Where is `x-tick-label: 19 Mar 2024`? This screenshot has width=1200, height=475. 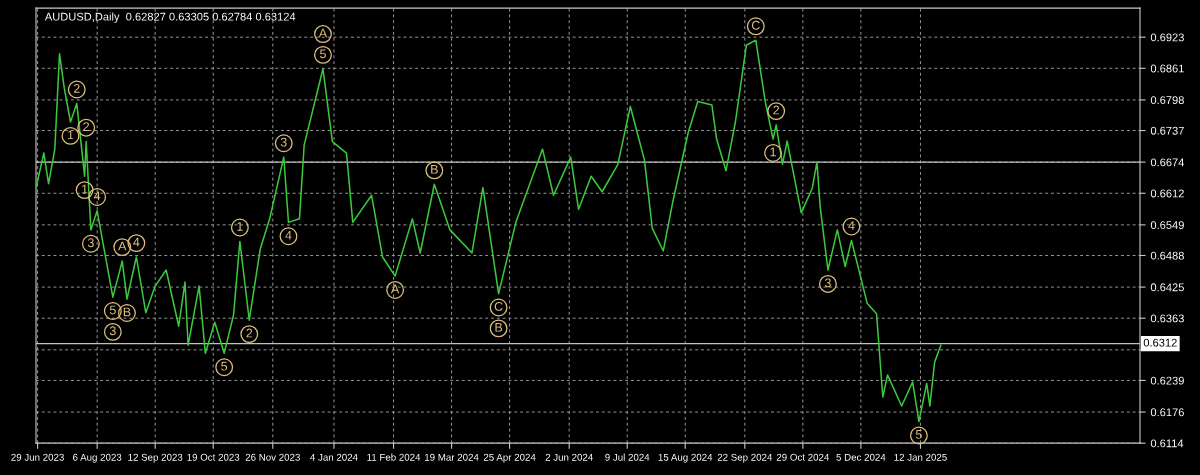
x-tick-label: 19 Mar 2024 is located at coordinates (452, 457).